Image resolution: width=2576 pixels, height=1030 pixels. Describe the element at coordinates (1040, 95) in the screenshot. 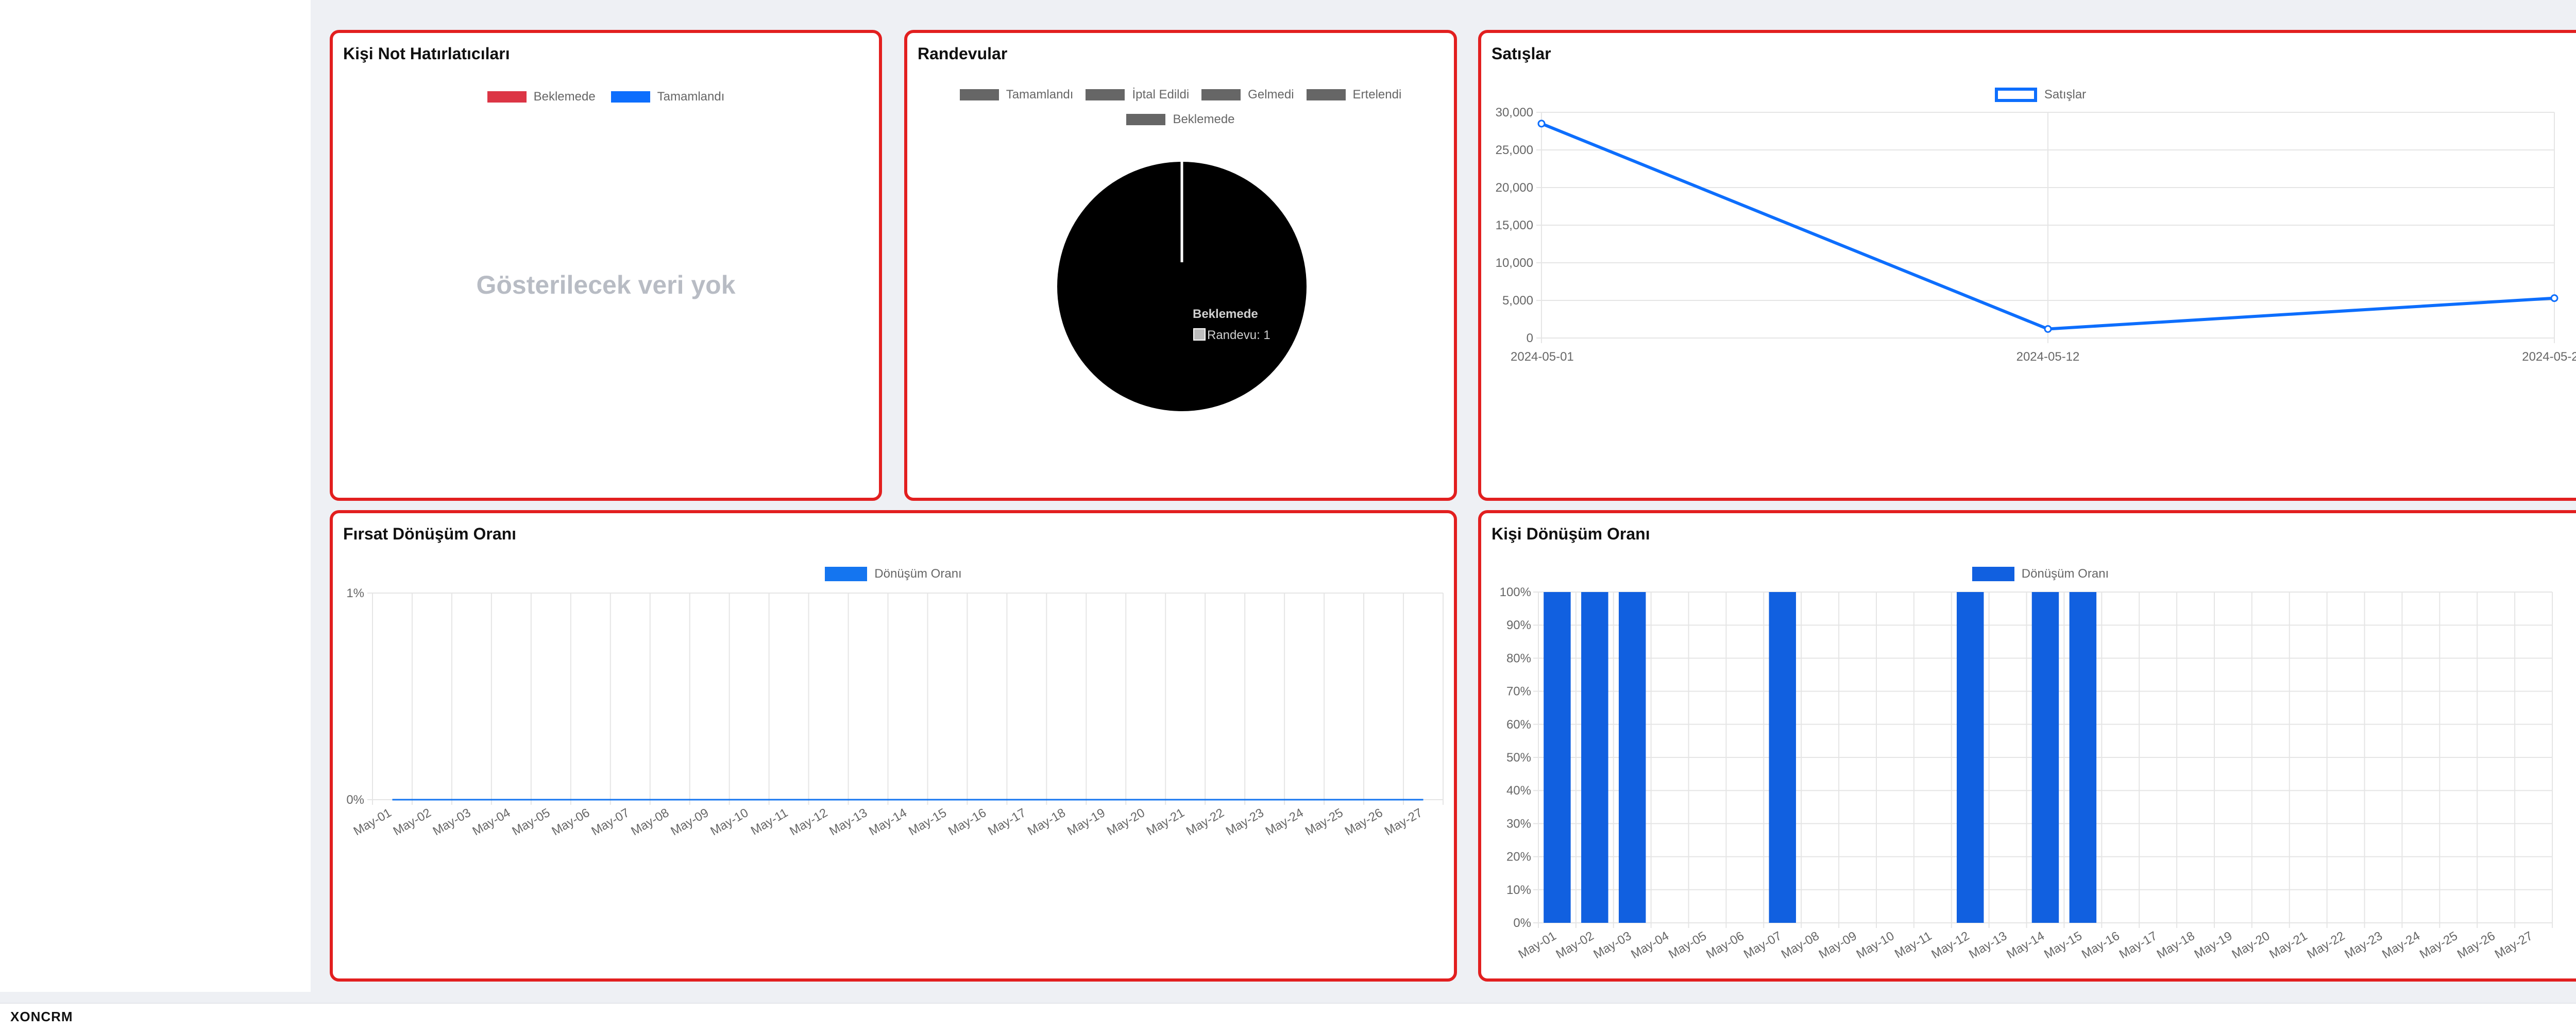

I see `legend-label: Tamamlandı` at that location.